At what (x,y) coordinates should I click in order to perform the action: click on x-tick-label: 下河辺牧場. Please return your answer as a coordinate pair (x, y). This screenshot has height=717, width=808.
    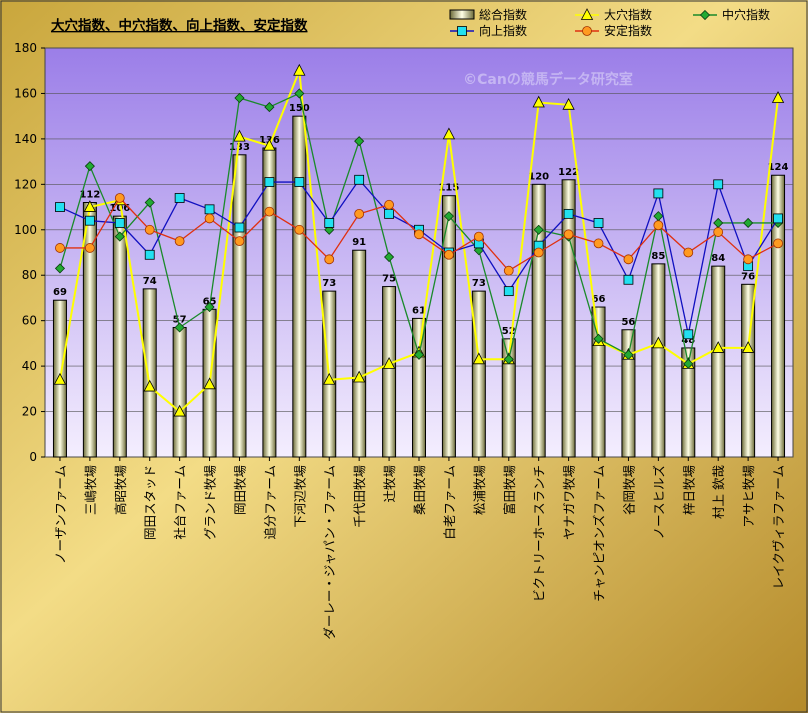
    Looking at the image, I should click on (299, 496).